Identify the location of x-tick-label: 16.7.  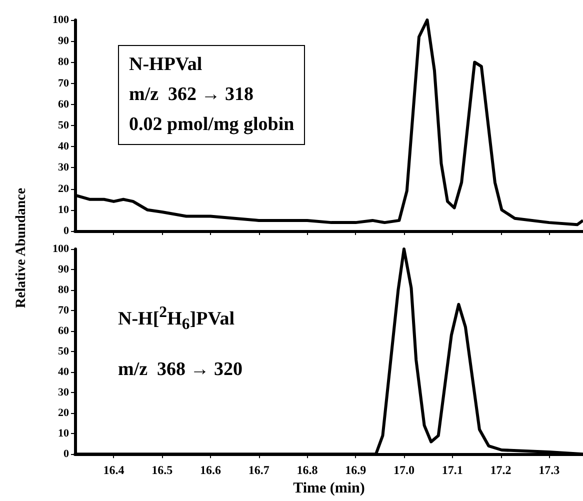
(259, 470).